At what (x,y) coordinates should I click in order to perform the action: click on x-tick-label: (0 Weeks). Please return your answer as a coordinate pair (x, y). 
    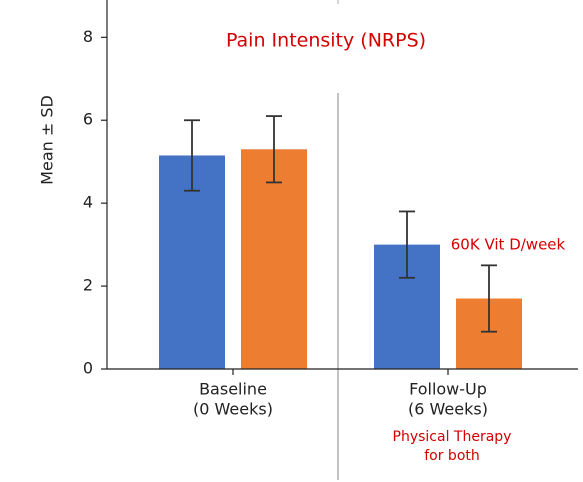
    Looking at the image, I should click on (233, 409).